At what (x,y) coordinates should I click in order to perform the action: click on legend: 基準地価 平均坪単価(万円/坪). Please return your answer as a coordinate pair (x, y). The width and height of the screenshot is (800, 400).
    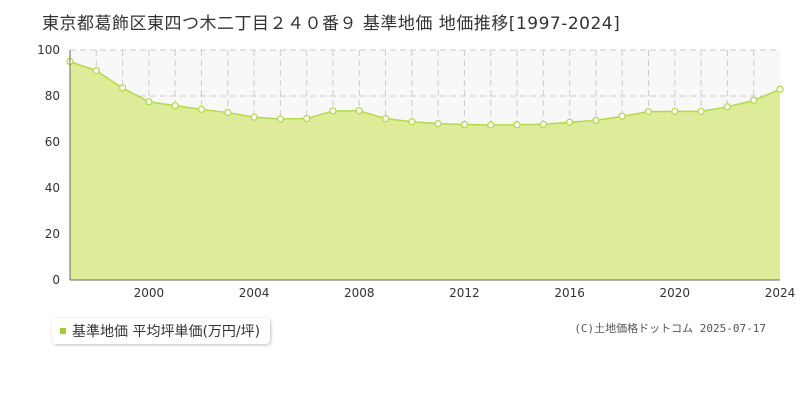
    Looking at the image, I should click on (161, 331).